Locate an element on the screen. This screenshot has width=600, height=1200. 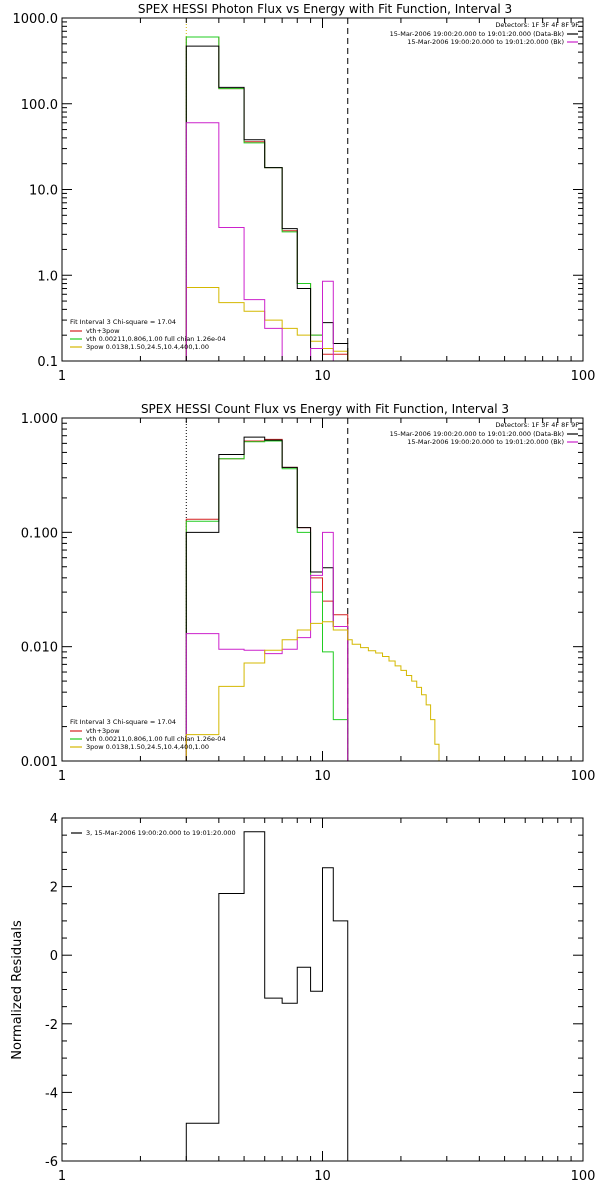
y-tick-label: 10.0 is located at coordinates (43, 191).